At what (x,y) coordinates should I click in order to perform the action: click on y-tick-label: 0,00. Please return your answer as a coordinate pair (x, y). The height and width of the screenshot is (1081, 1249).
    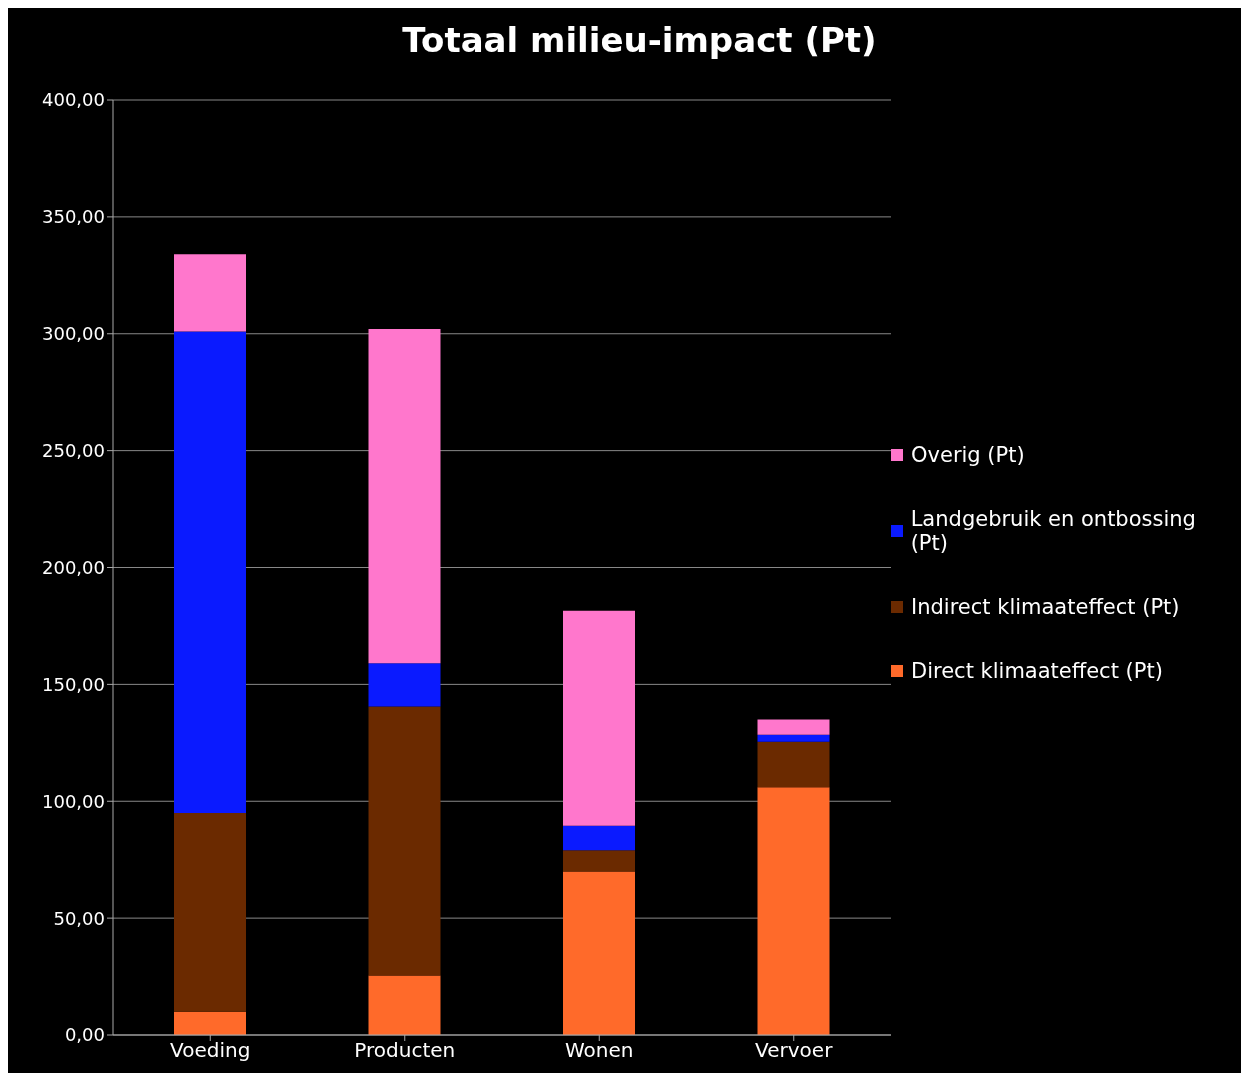
    Looking at the image, I should click on (84, 1035).